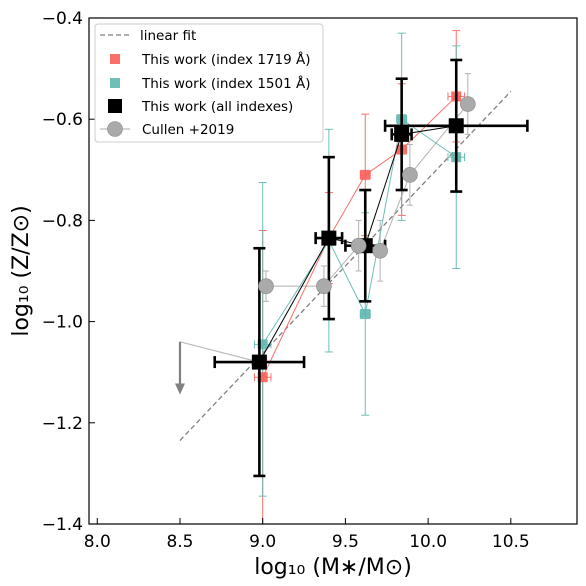  I want to click on legend-entry: This work (index 1501 Å), so click(210, 83).